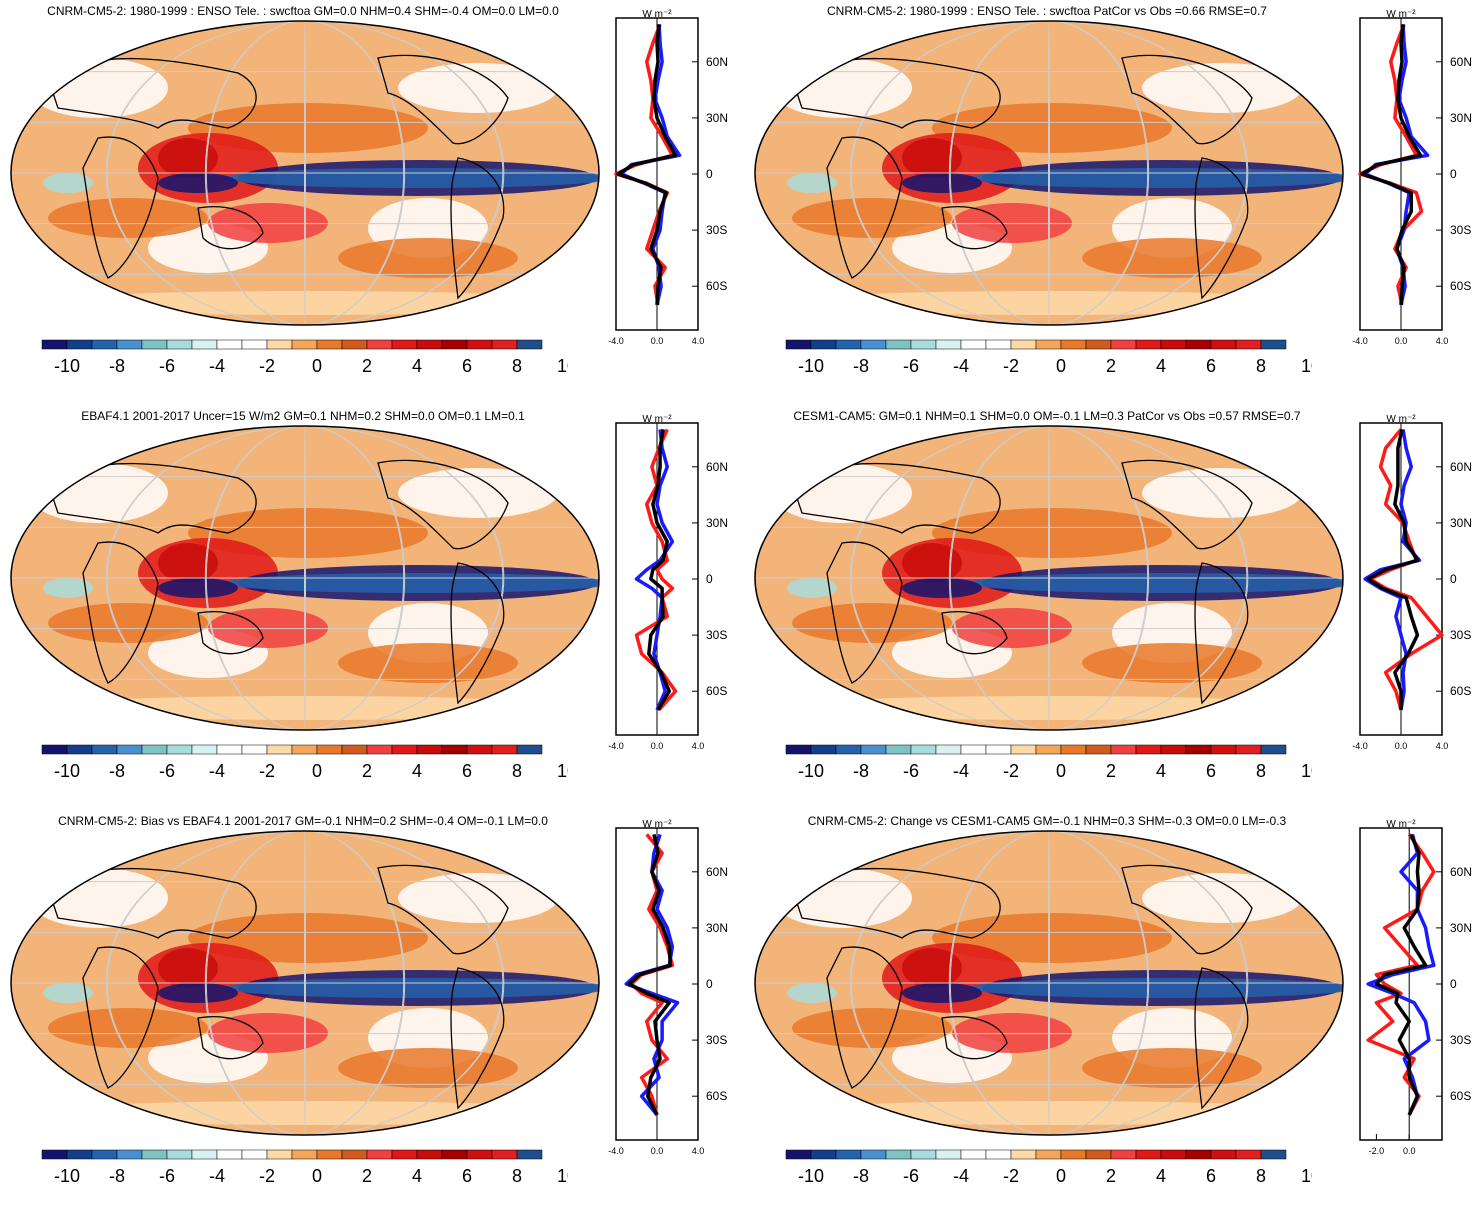  I want to click on colorbar-label: 2, so click(367, 366).